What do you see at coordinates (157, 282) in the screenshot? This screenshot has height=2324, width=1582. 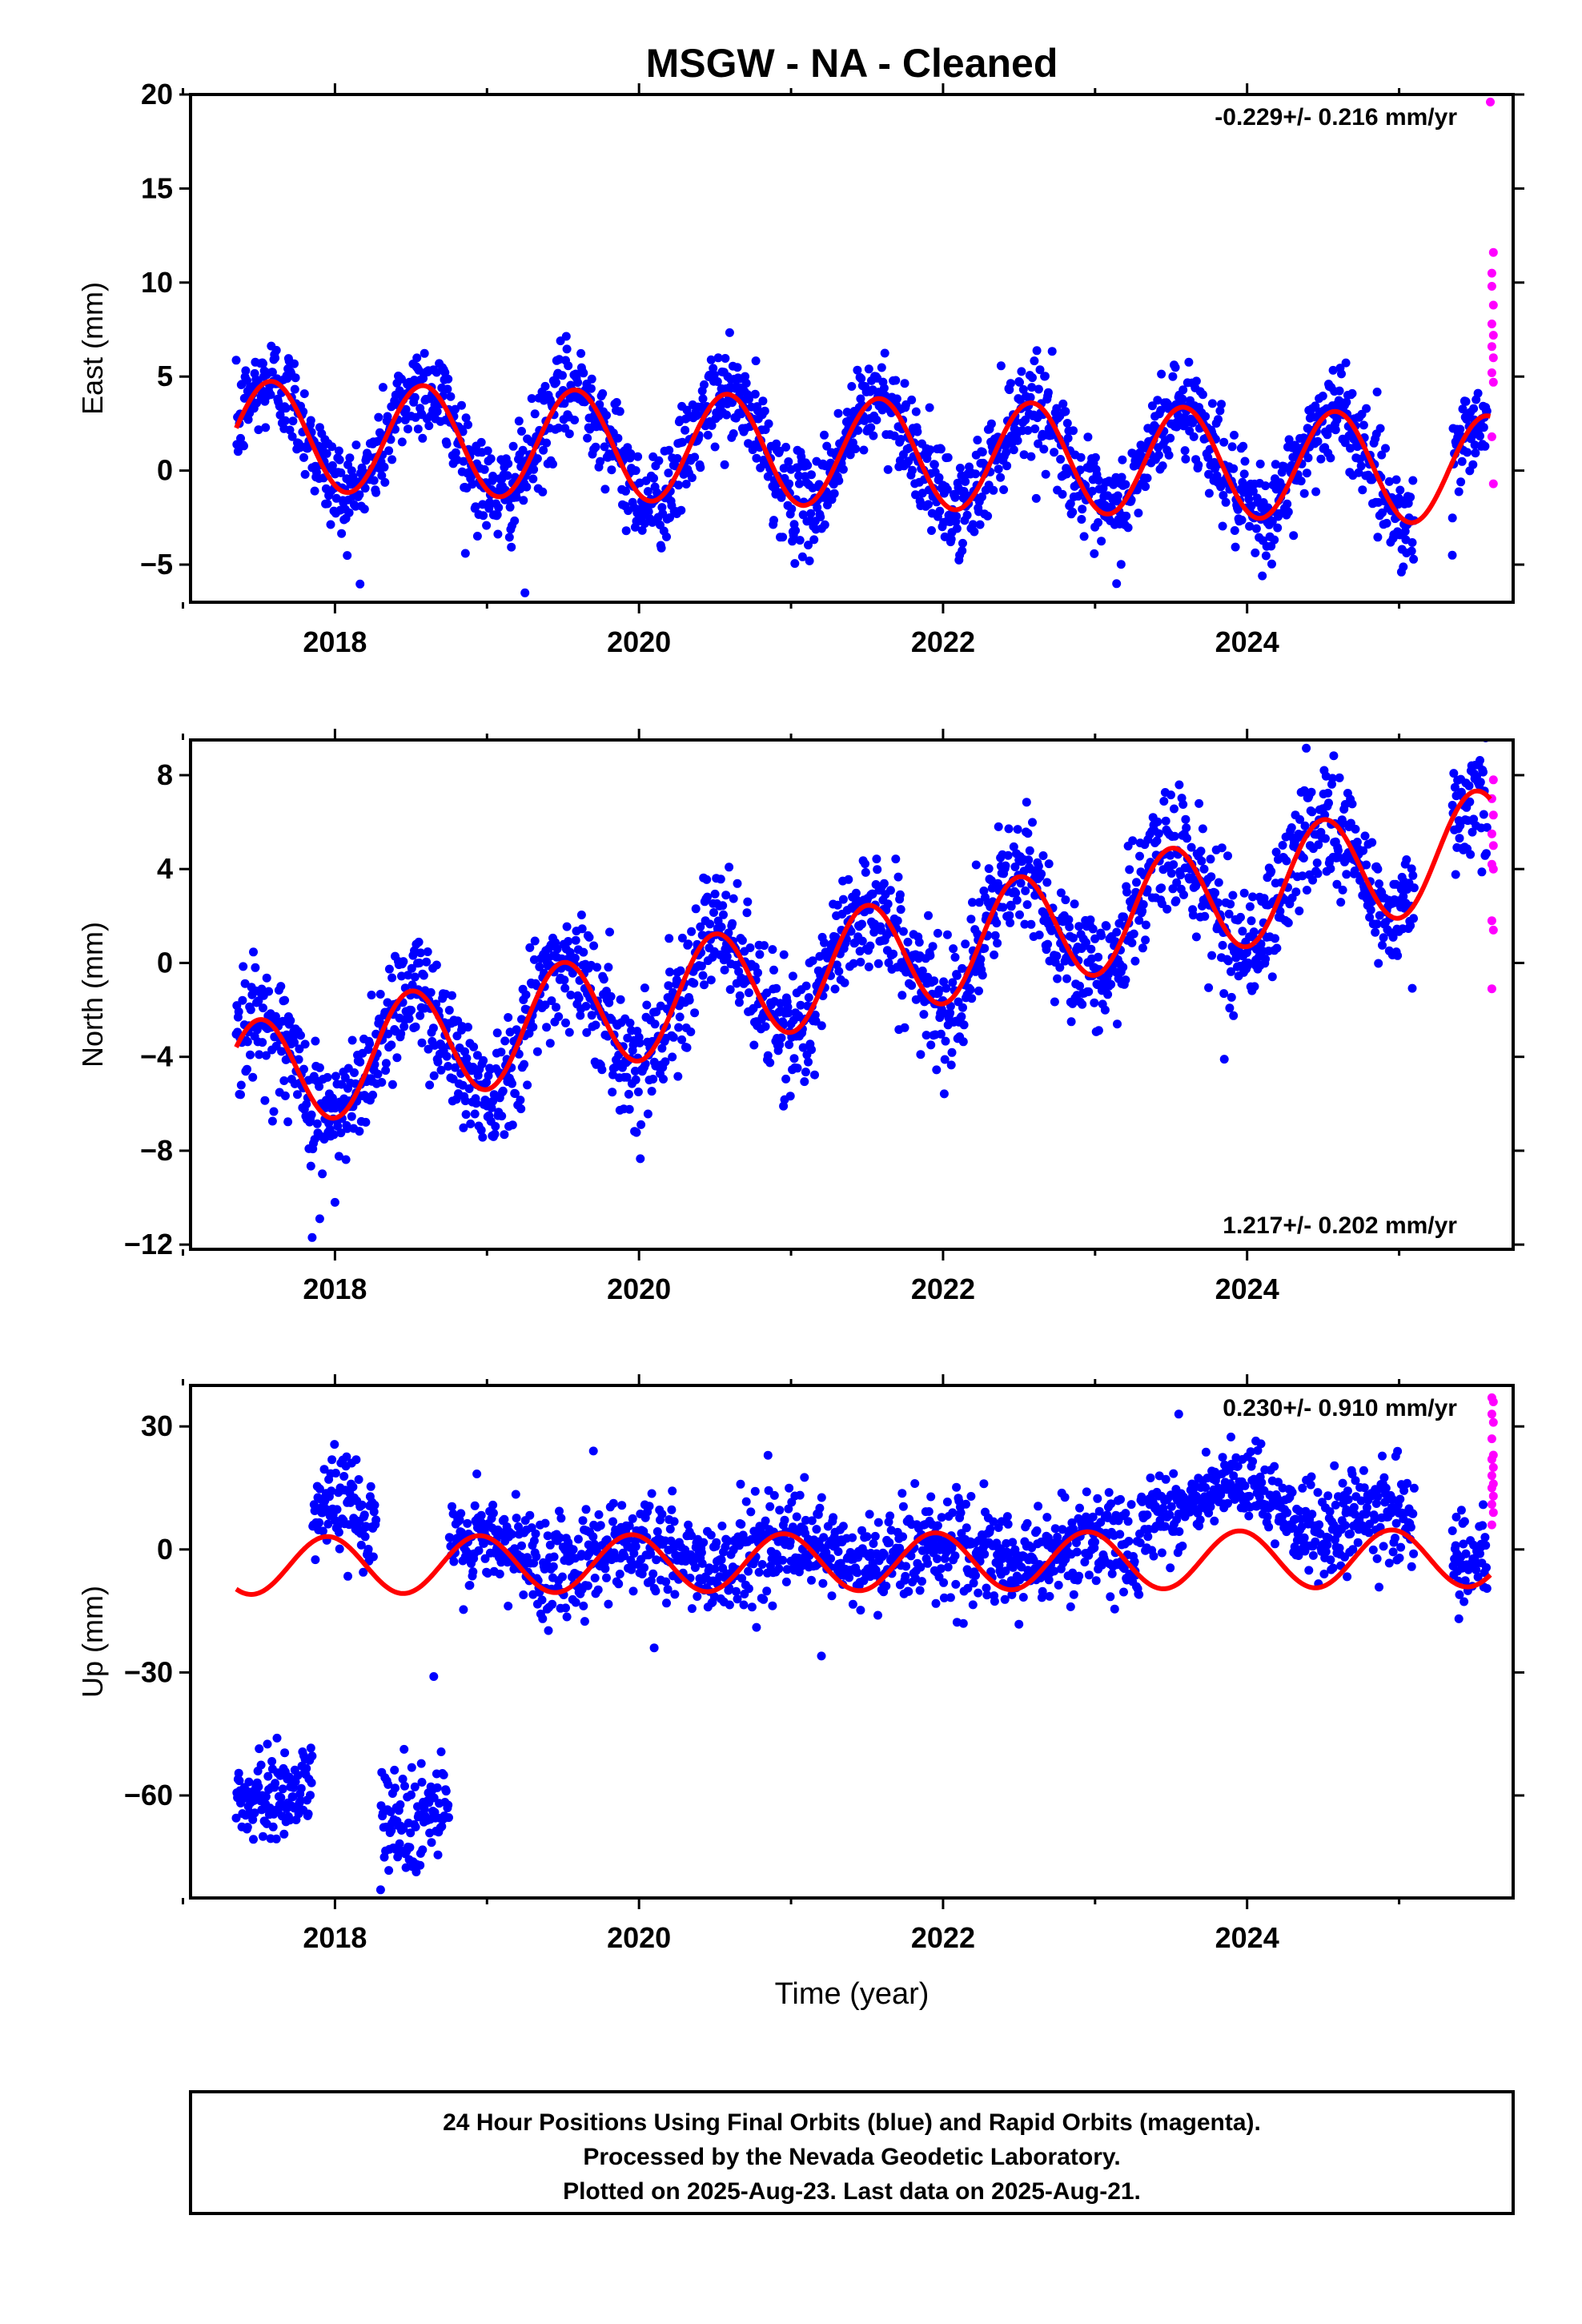 I see `y-tick-label: 10` at bounding box center [157, 282].